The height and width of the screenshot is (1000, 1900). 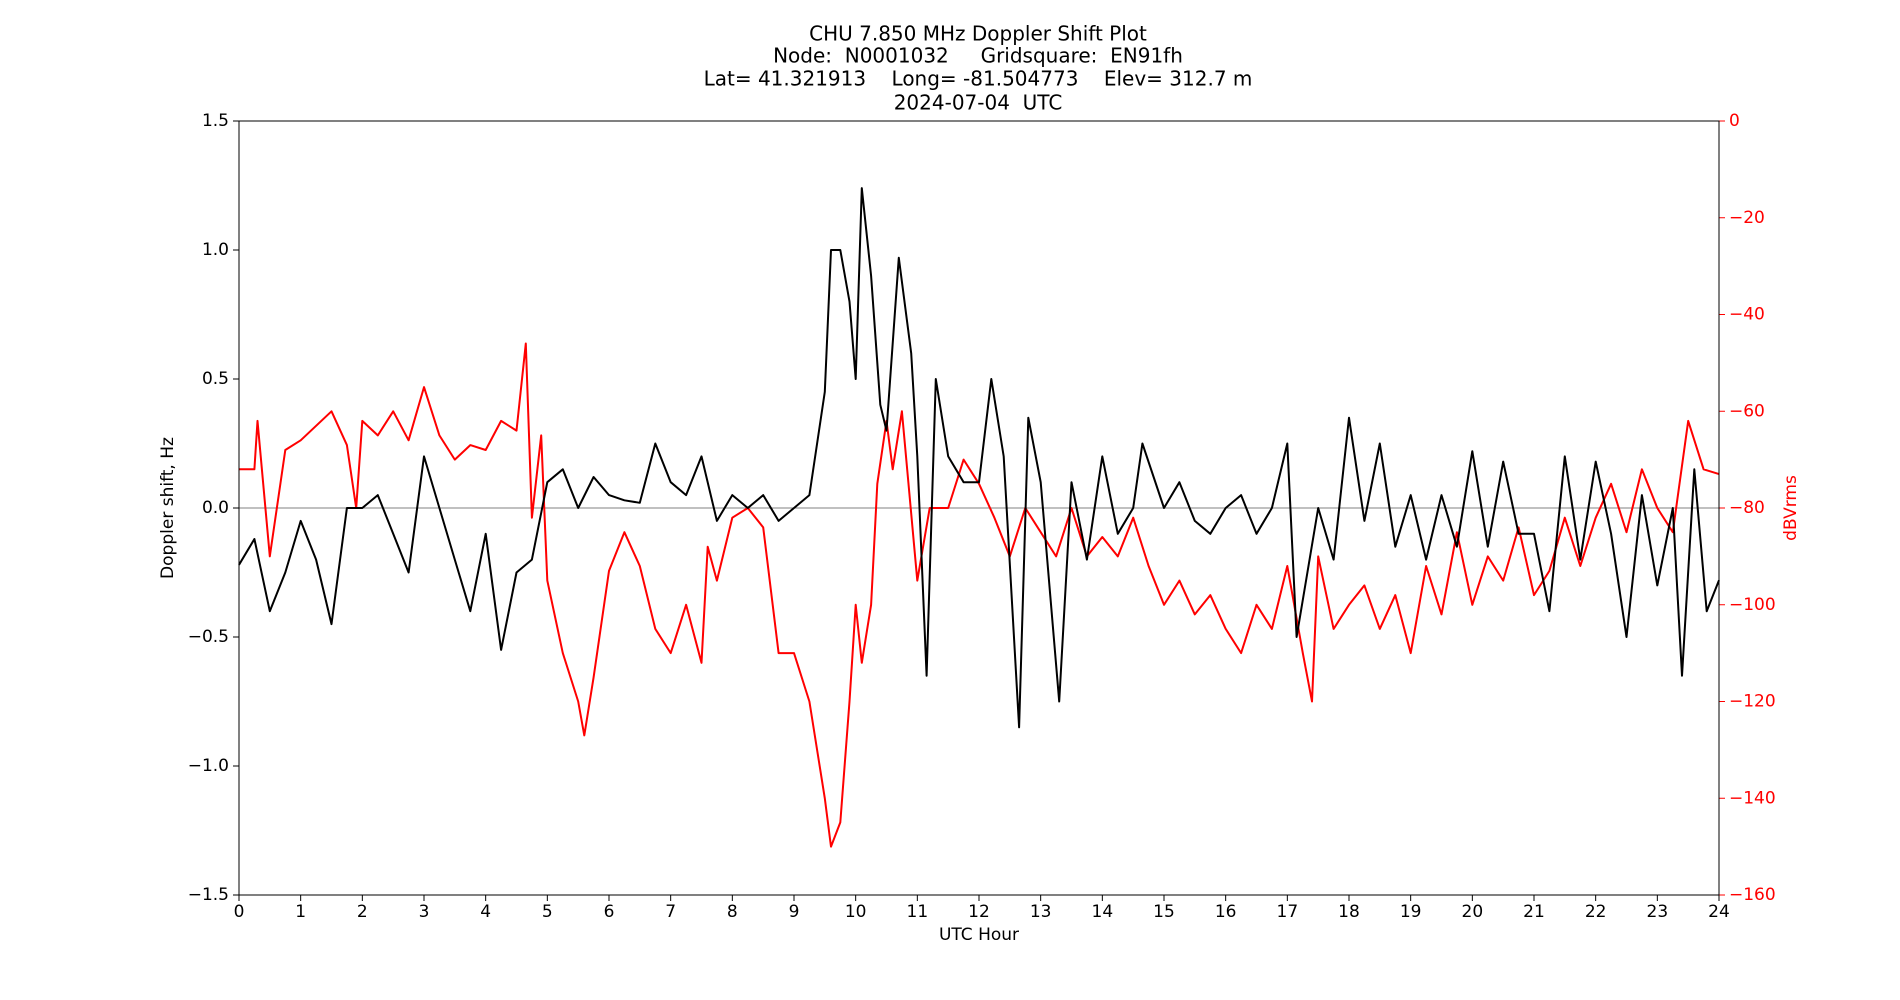 What do you see at coordinates (978, 103) in the screenshot?
I see `chart-subtitle: 2024-07-04 UTC` at bounding box center [978, 103].